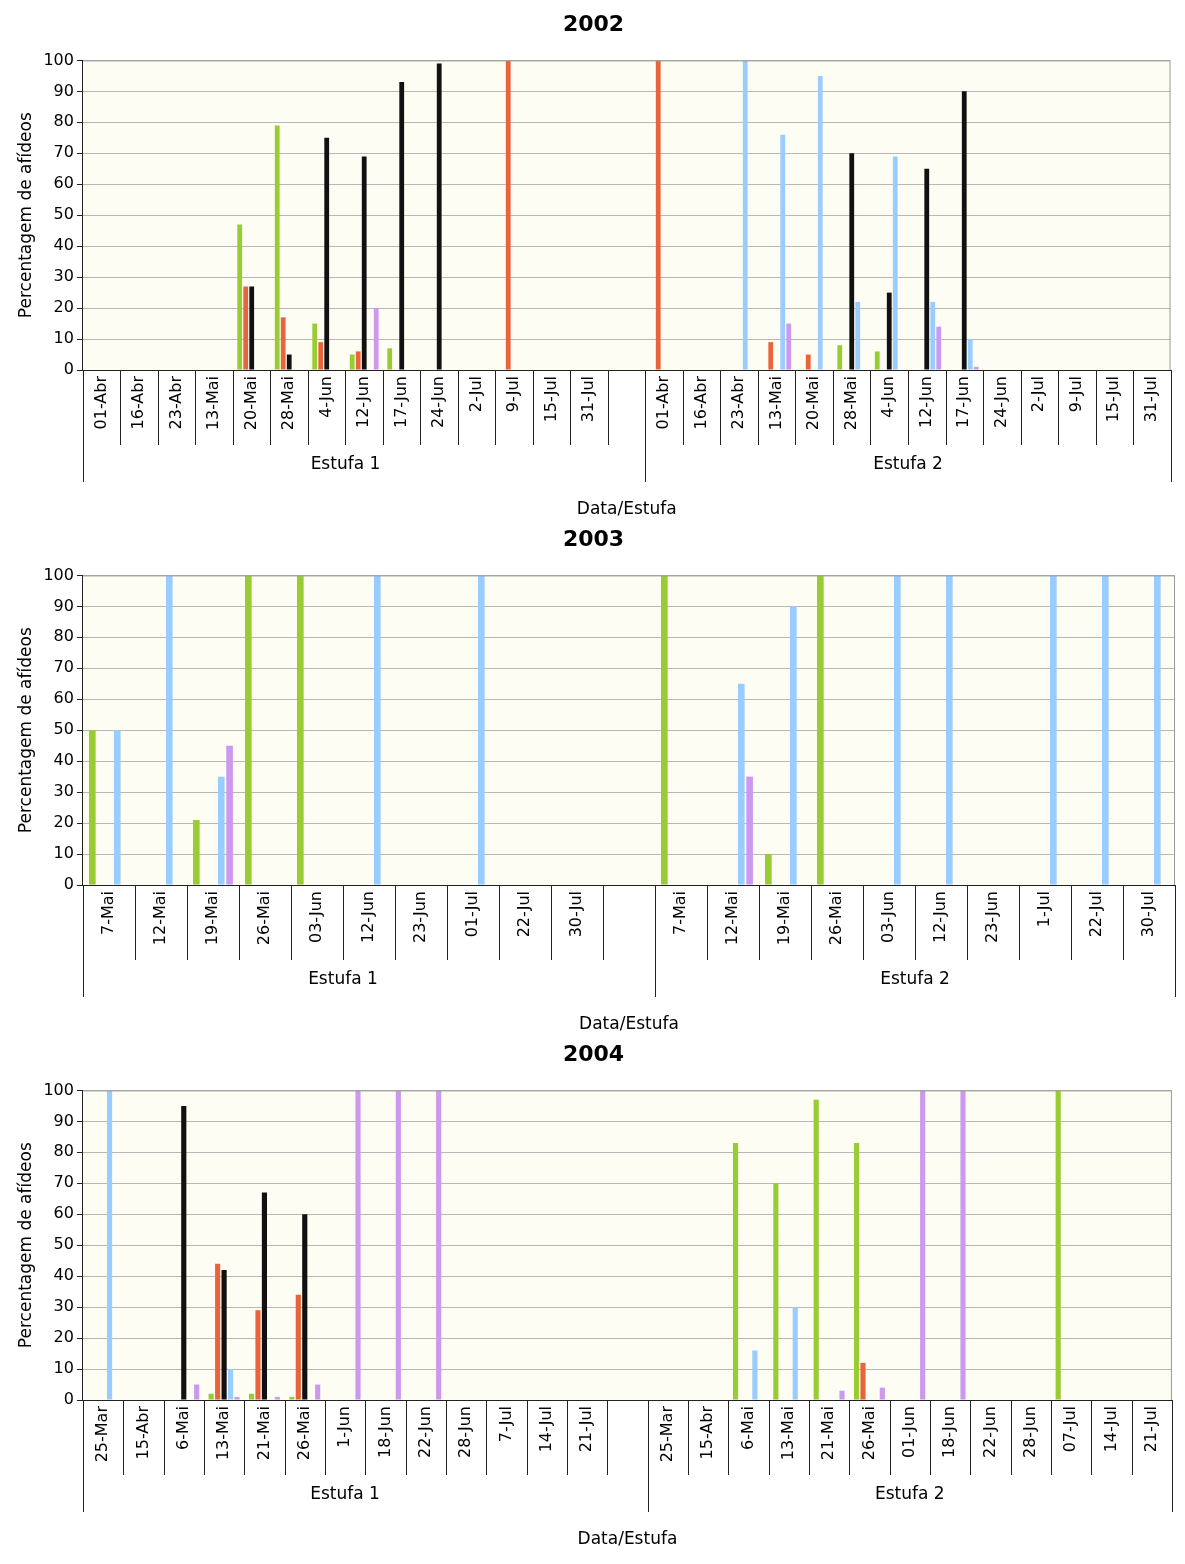 This screenshot has width=1185, height=1564. What do you see at coordinates (263, 1433) in the screenshot?
I see `x-tick-label: 21-Mai` at bounding box center [263, 1433].